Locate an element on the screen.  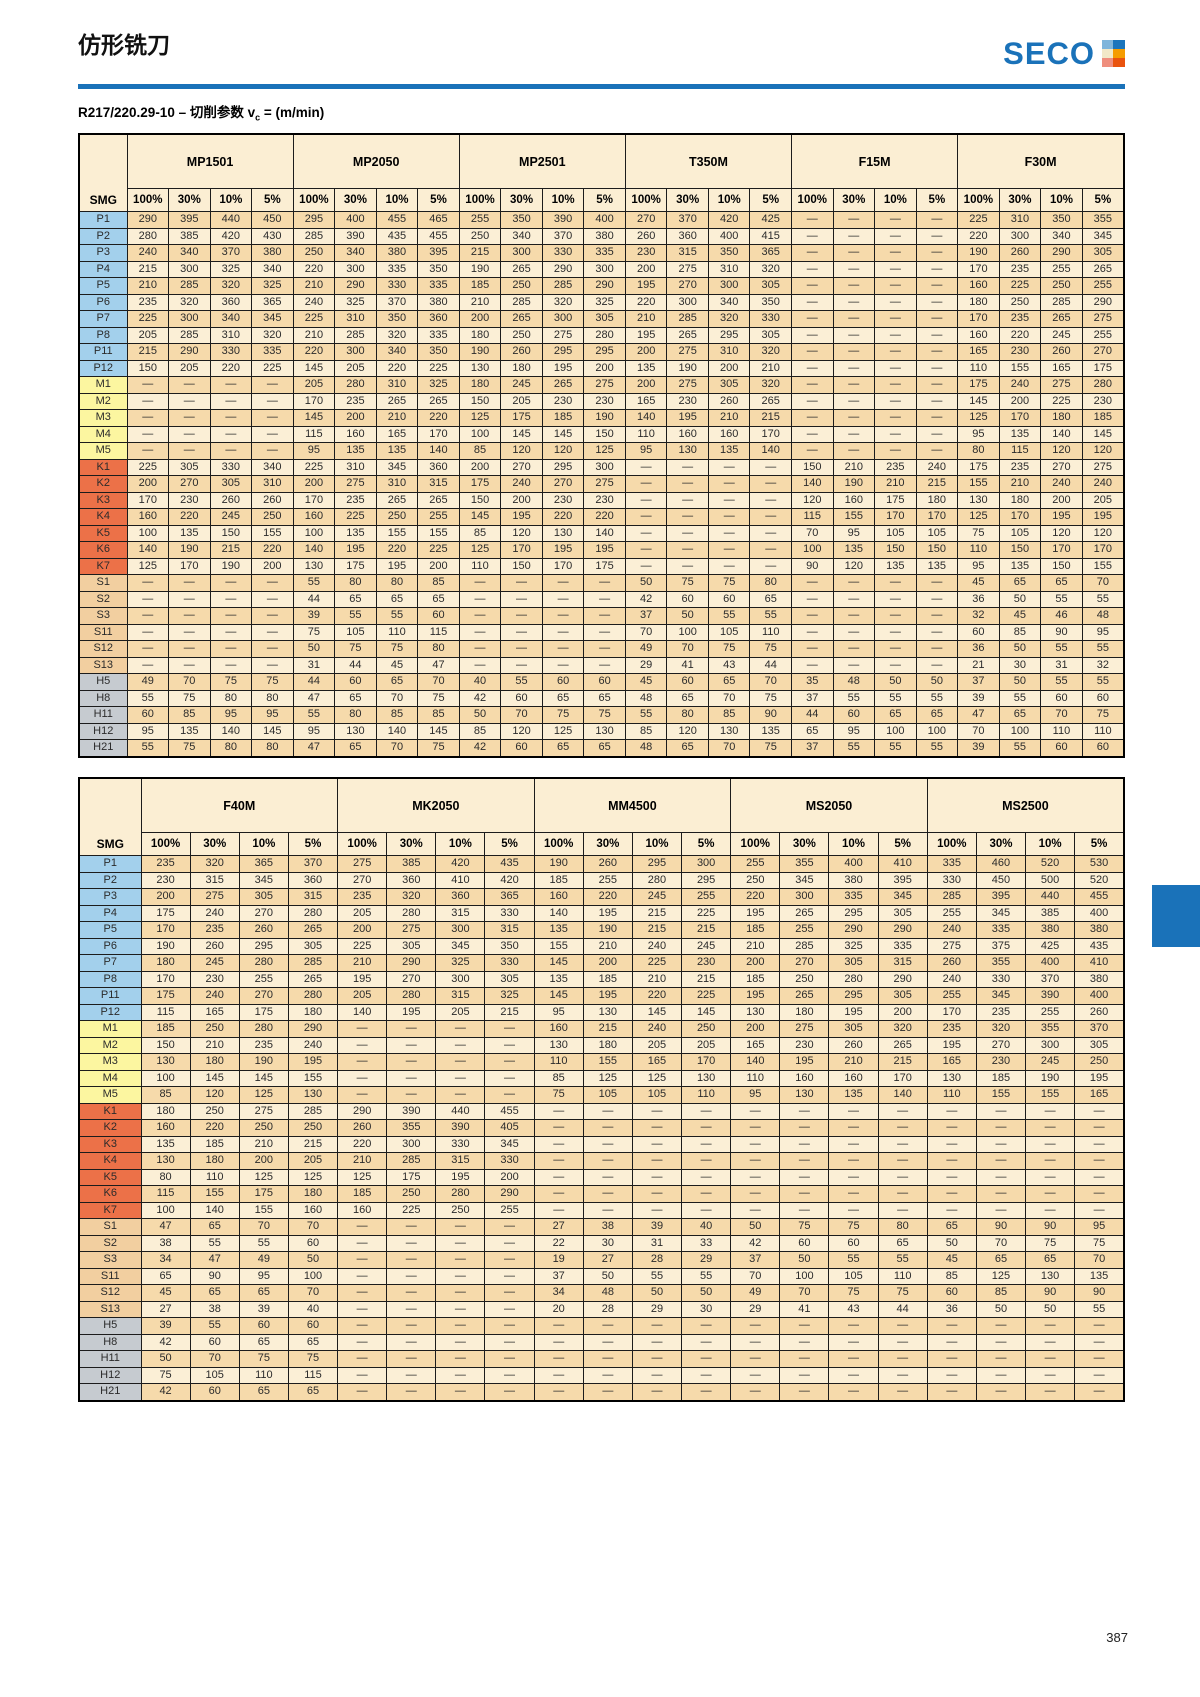
value-cell: 19 is located at coordinates (558, 1260).